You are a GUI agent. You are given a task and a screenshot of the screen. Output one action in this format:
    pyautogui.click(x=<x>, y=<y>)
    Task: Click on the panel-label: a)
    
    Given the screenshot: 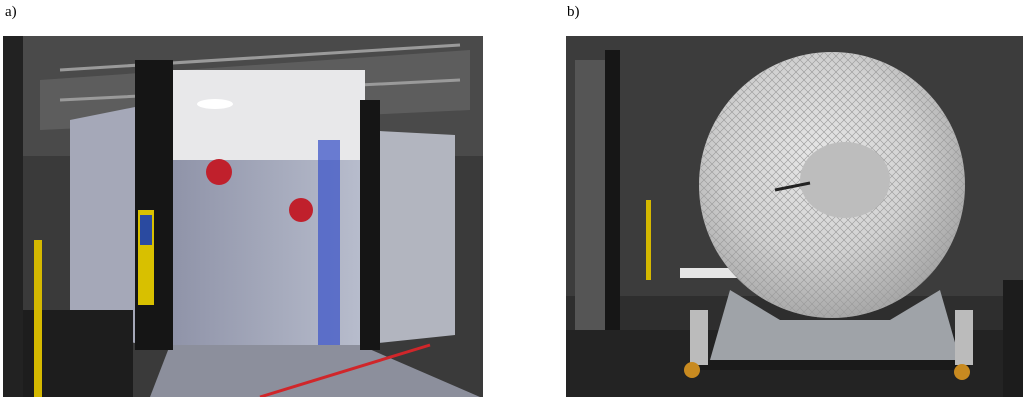 What is the action you would take?
    pyautogui.click(x=11, y=12)
    